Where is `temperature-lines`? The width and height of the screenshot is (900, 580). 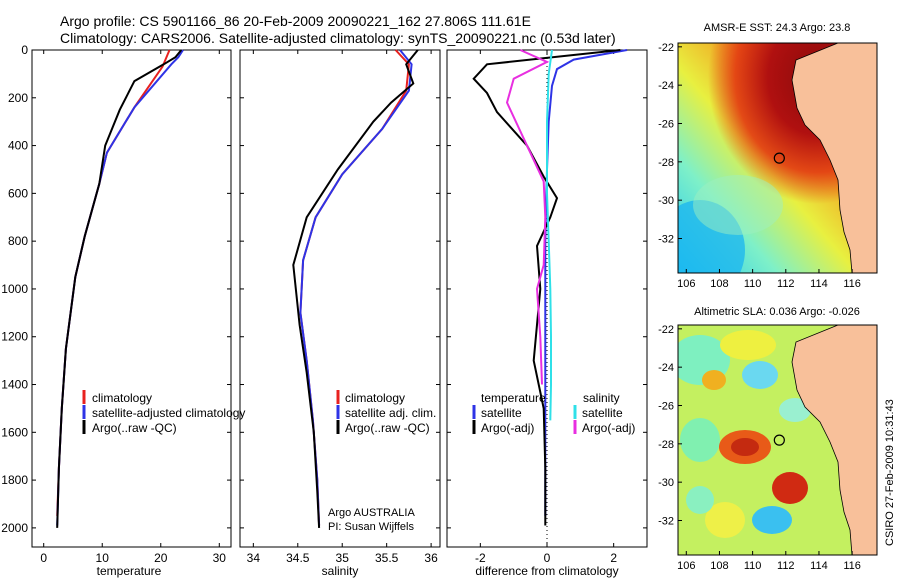
temperature-lines is located at coordinates (120, 288).